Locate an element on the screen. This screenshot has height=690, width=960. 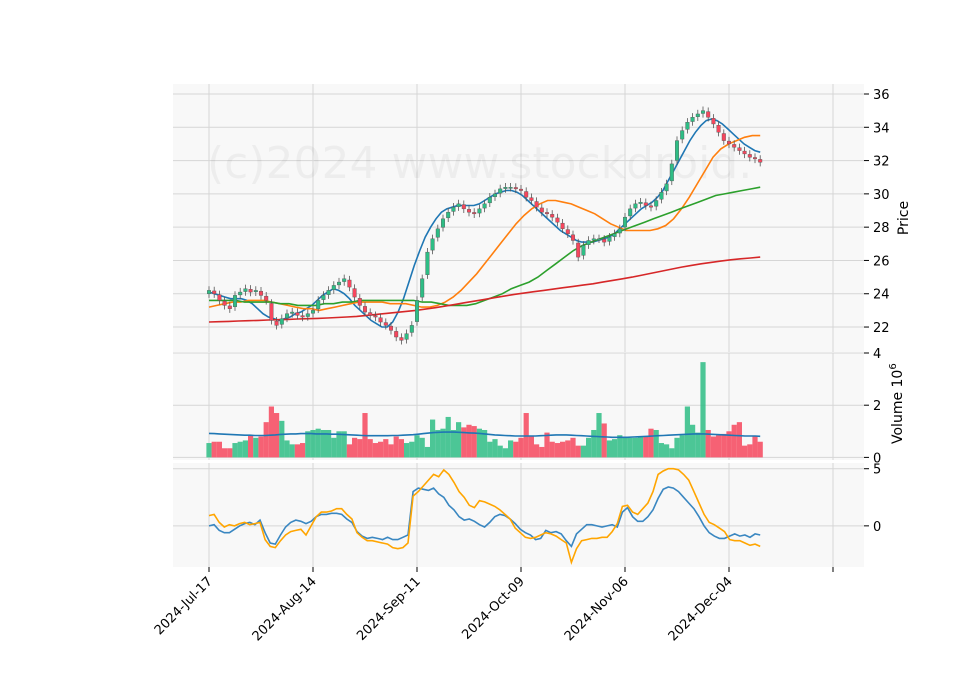
oscillator-tick-label: 0 is located at coordinates (877, 527).